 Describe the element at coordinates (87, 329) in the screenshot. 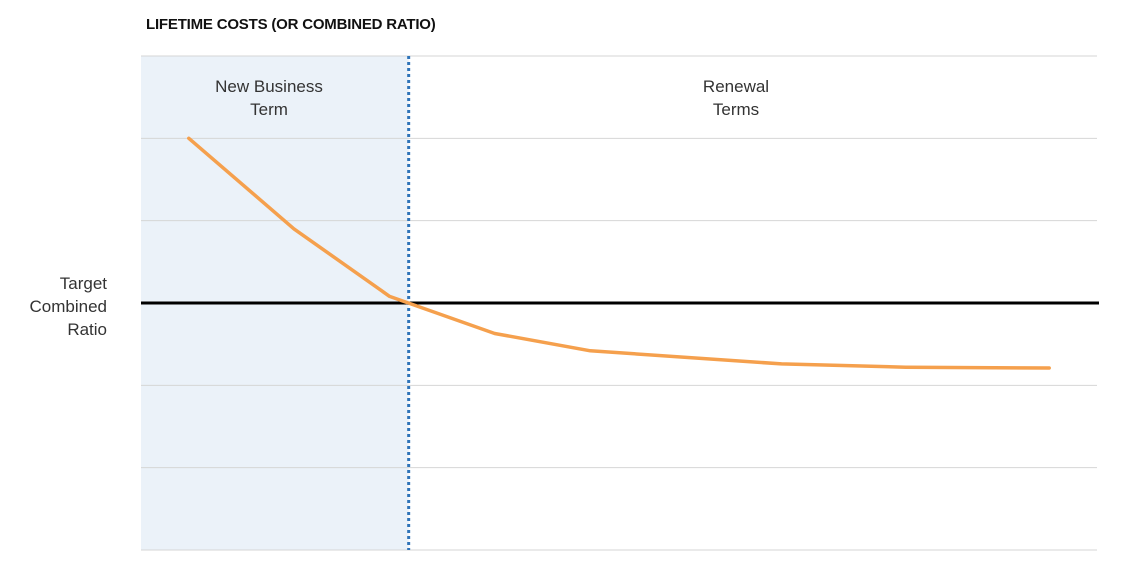

I see `reference-line-label-line-3: Ratio` at that location.